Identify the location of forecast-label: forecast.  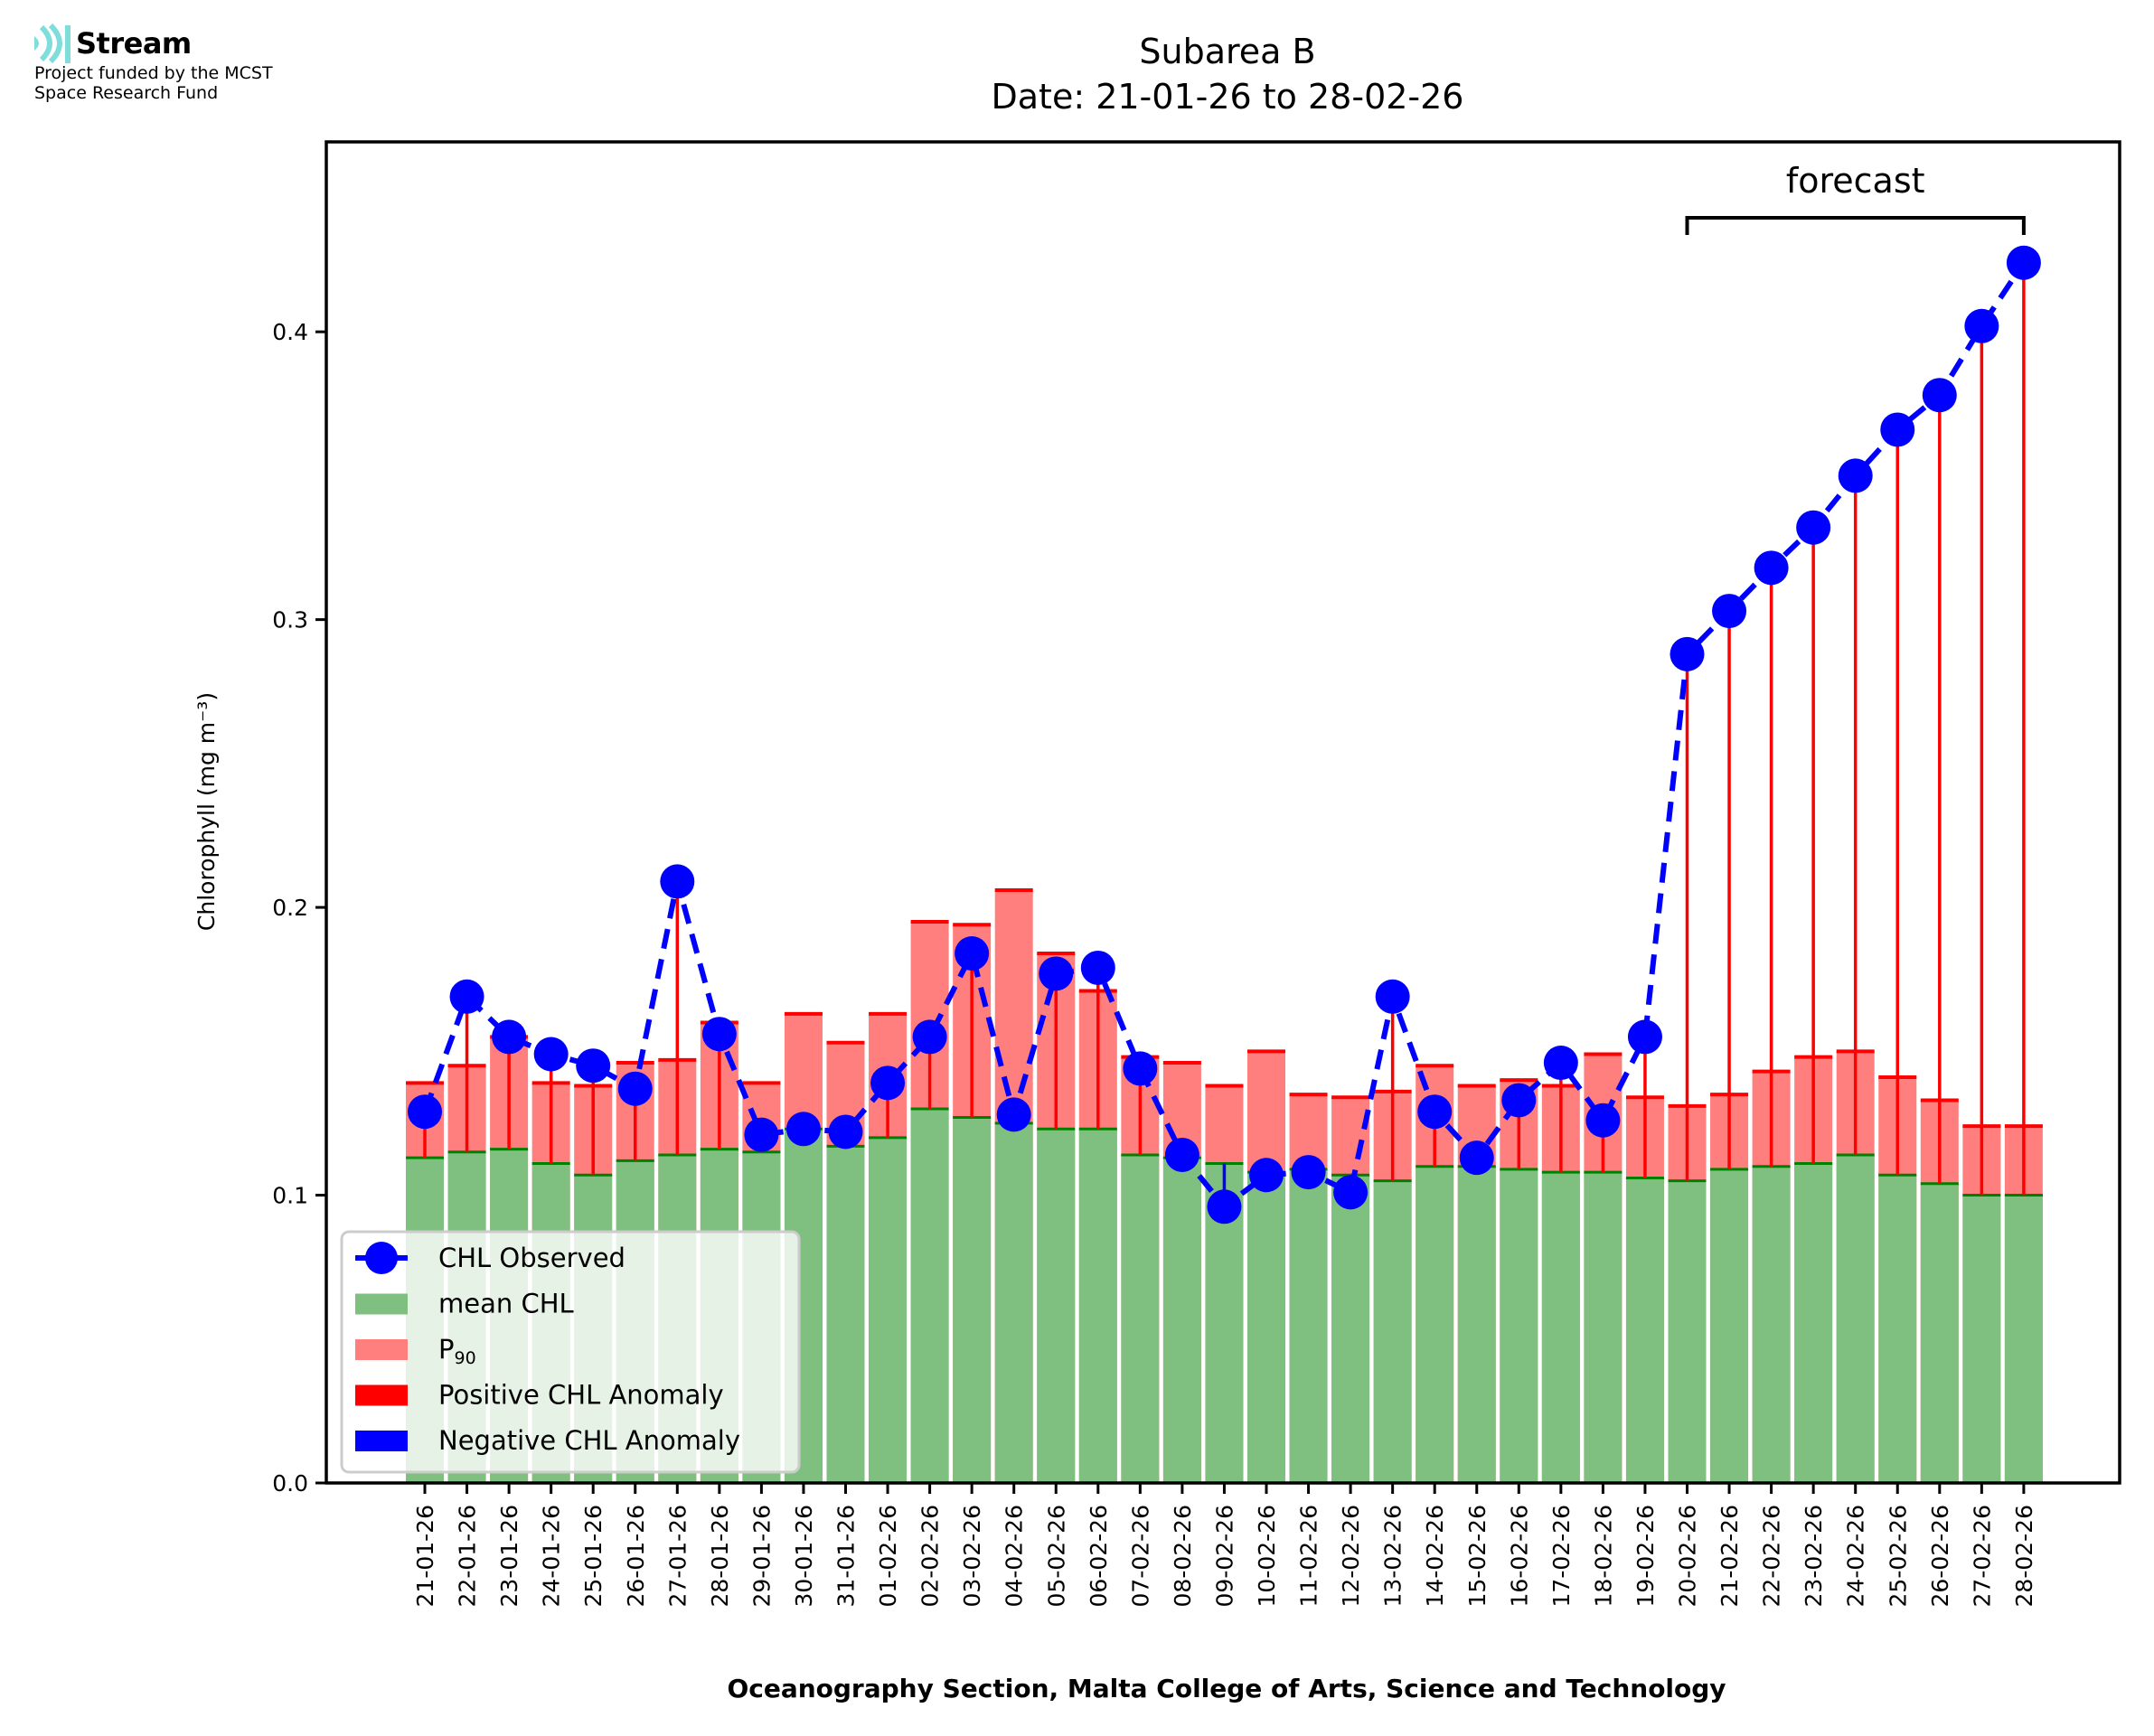
(1856, 181).